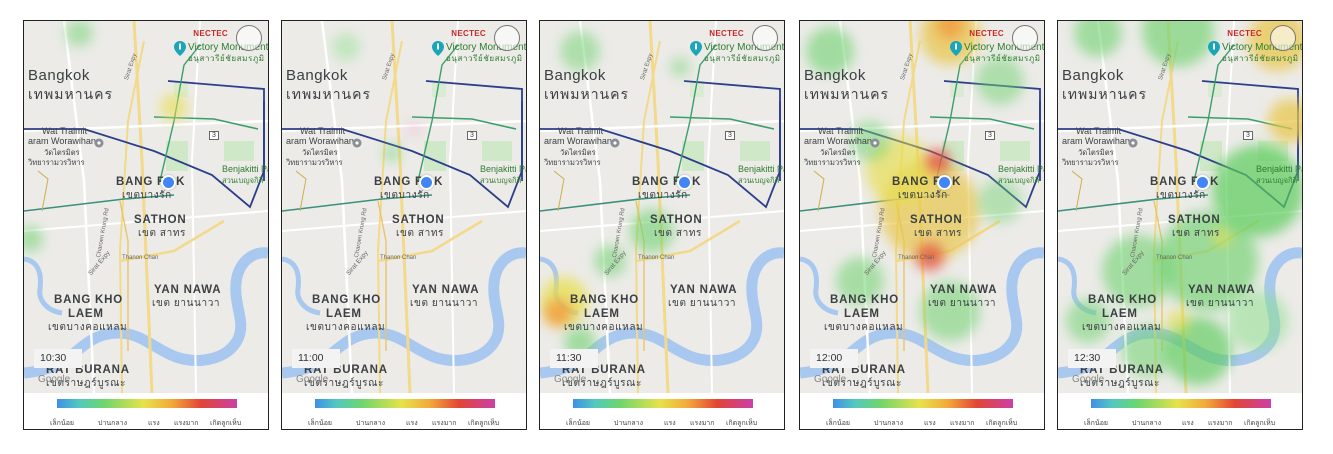 The width and height of the screenshot is (1333, 454). Describe the element at coordinates (574, 358) in the screenshot. I see `time-label: 11:30` at that location.